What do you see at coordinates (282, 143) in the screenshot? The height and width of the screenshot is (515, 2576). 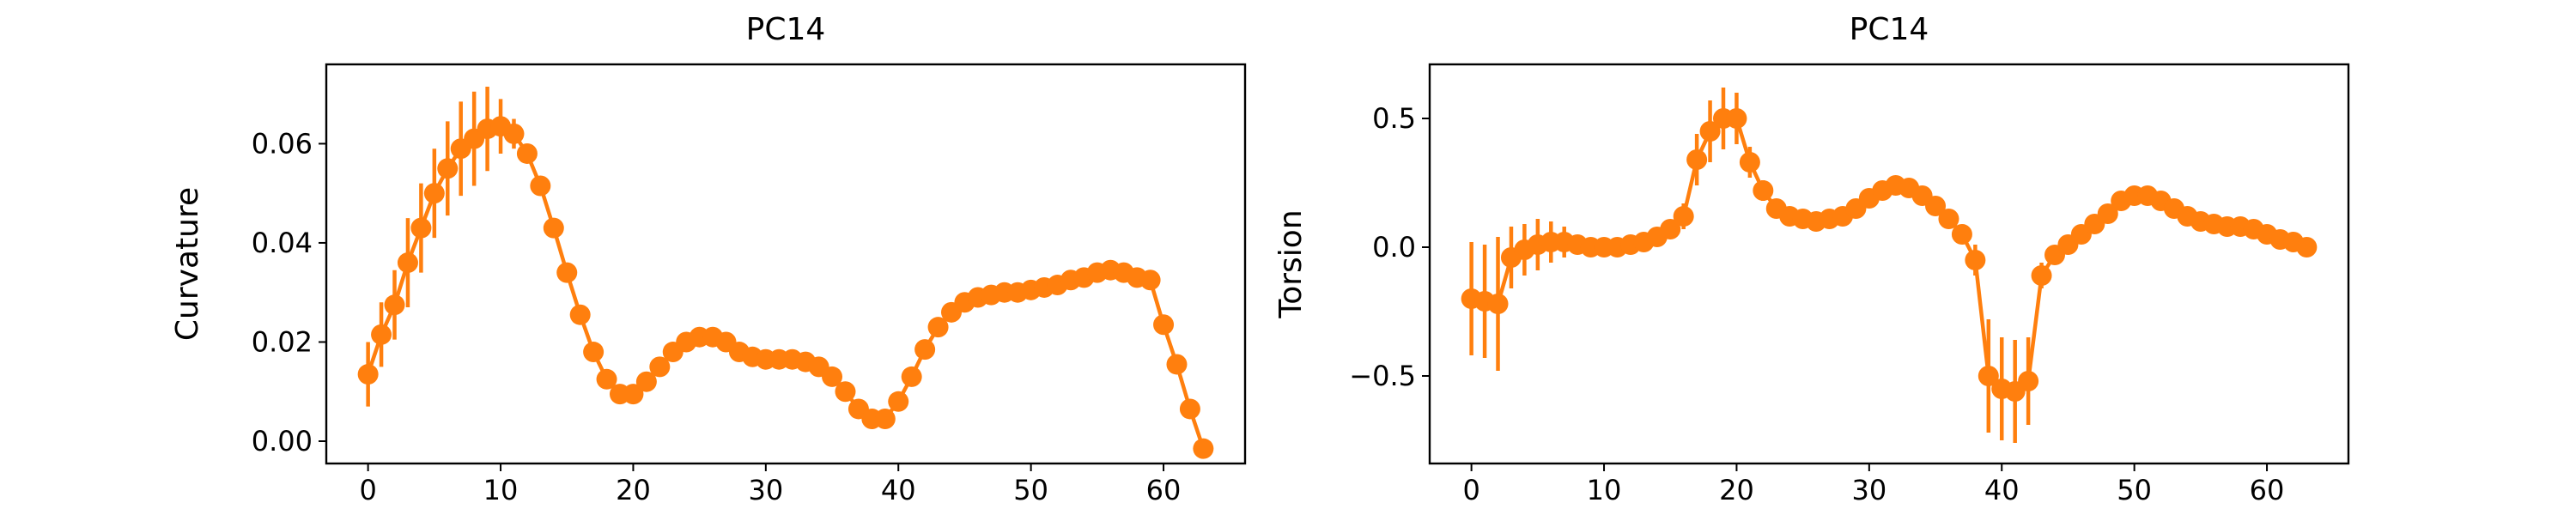 I see `curvature-y-tick-label: 0.06` at bounding box center [282, 143].